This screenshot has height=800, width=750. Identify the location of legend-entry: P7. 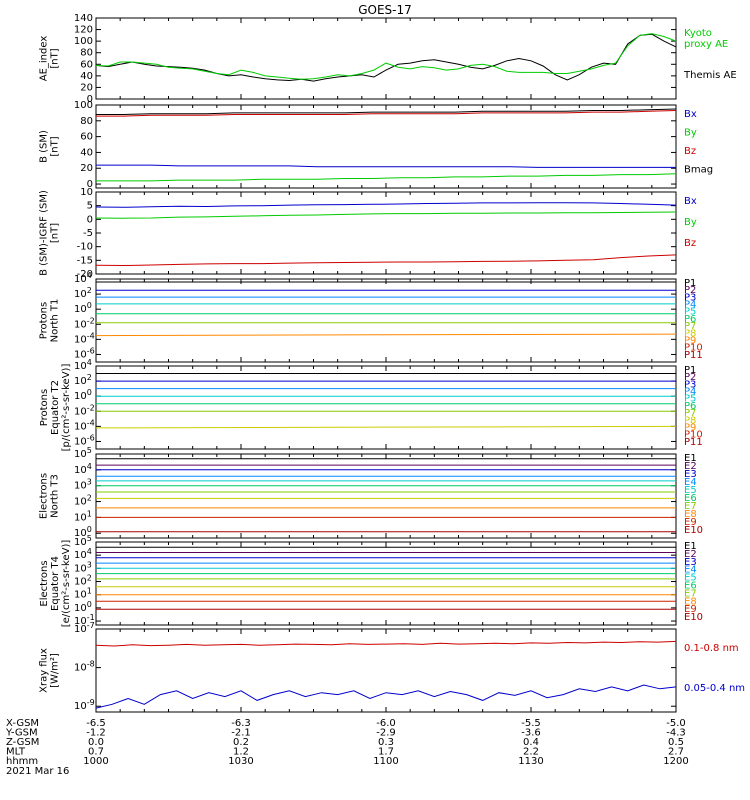
(690, 326).